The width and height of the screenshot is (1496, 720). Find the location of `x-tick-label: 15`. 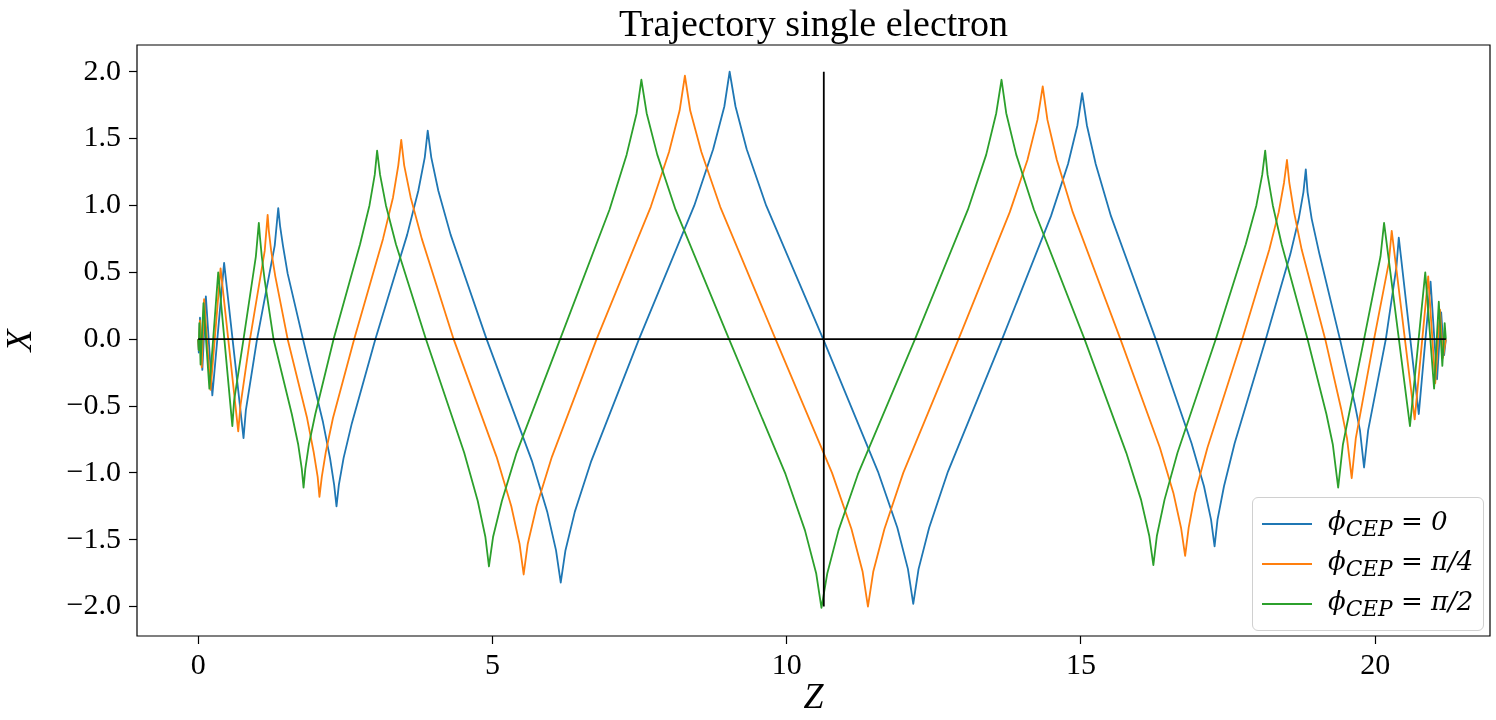

x-tick-label: 15 is located at coordinates (1080, 663).